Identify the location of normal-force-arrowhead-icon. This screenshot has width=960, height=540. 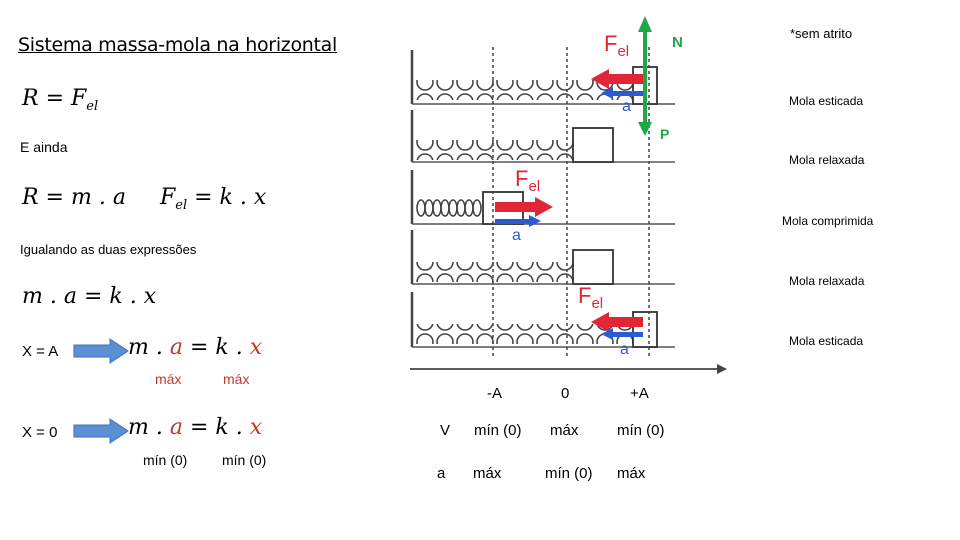
(645, 24).